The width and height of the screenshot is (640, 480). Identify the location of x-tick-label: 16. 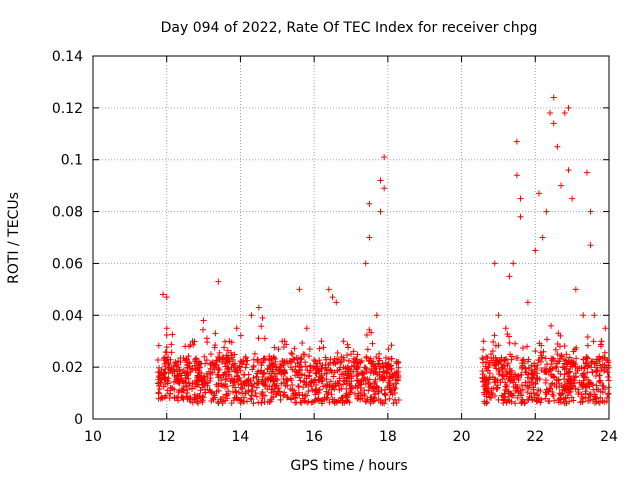
(314, 437).